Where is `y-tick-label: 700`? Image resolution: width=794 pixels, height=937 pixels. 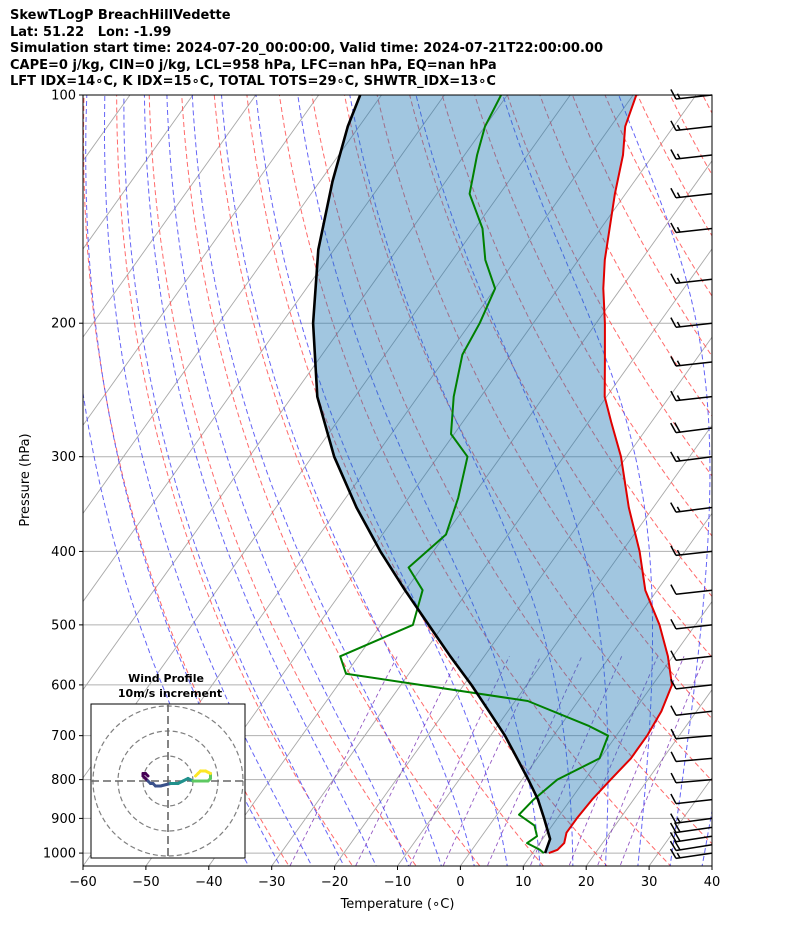 y-tick-label: 700 is located at coordinates (63, 736).